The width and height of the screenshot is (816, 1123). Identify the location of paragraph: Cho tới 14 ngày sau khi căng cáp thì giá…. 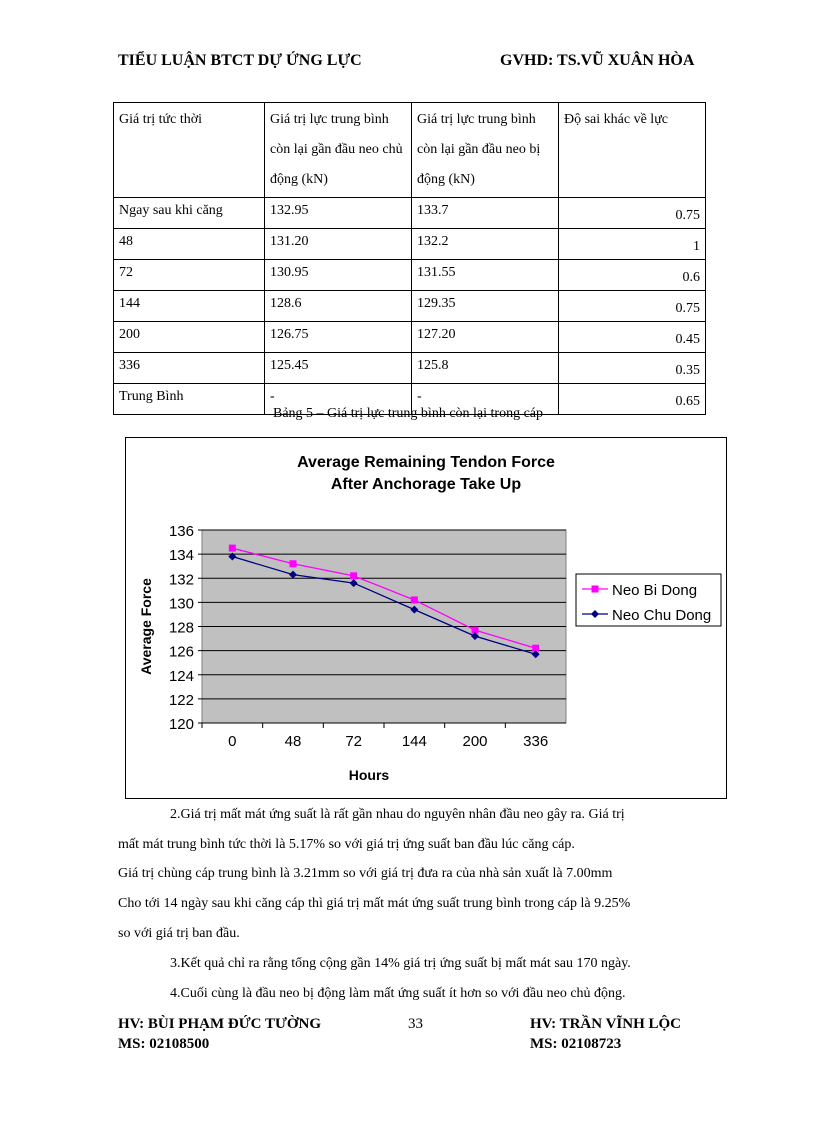
(374, 903).